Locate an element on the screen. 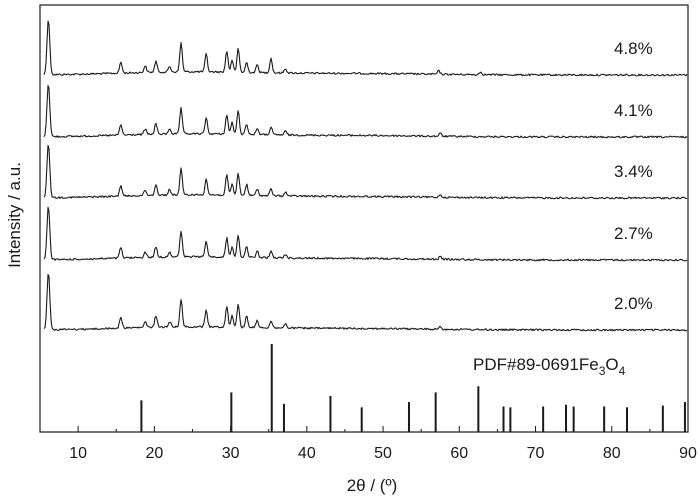 The image size is (700, 499). x-axis-ticks: 10 20 30 40 50 60 70 80 90 is located at coordinates (368, 444).